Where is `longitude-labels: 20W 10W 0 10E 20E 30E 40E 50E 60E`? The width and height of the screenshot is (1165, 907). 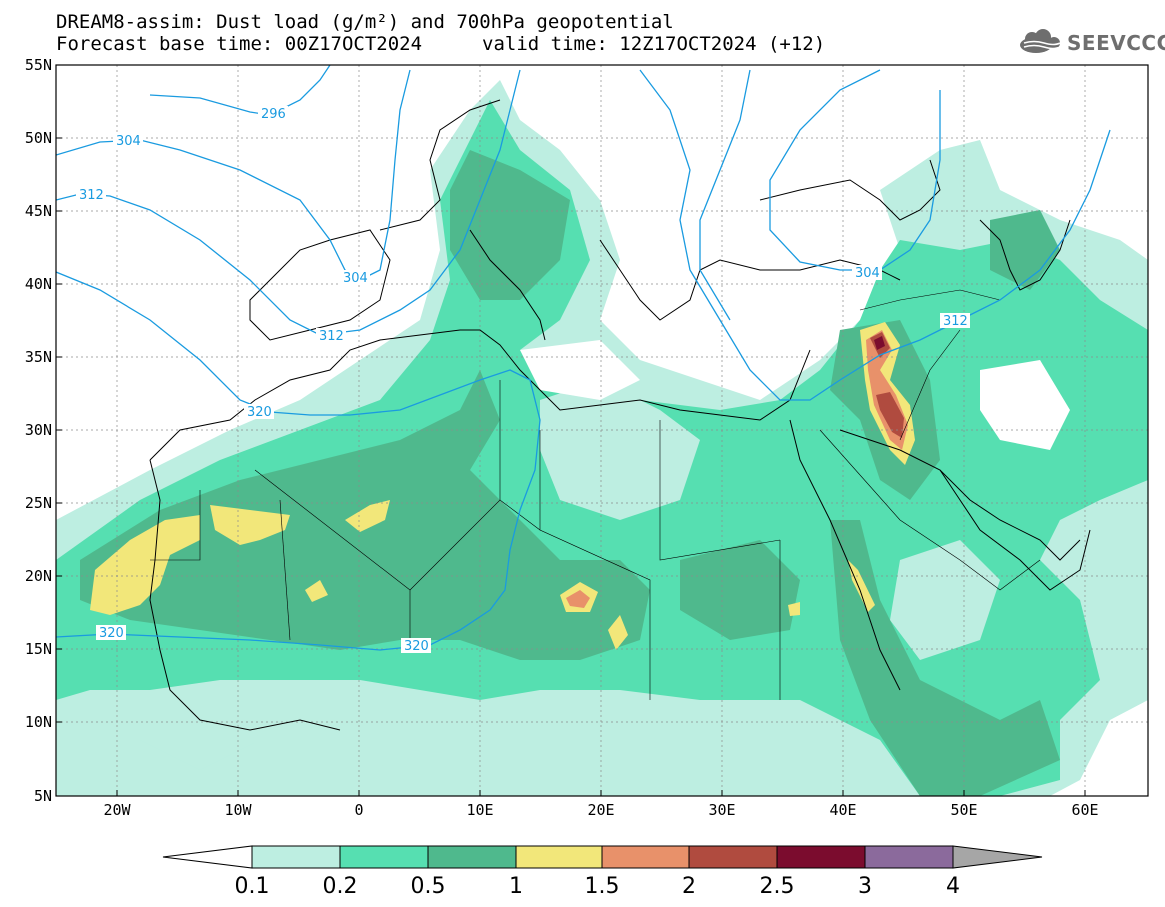 longitude-labels: 20W 10W 0 10E 20E 30E 40E 50E 60E is located at coordinates (600, 810).